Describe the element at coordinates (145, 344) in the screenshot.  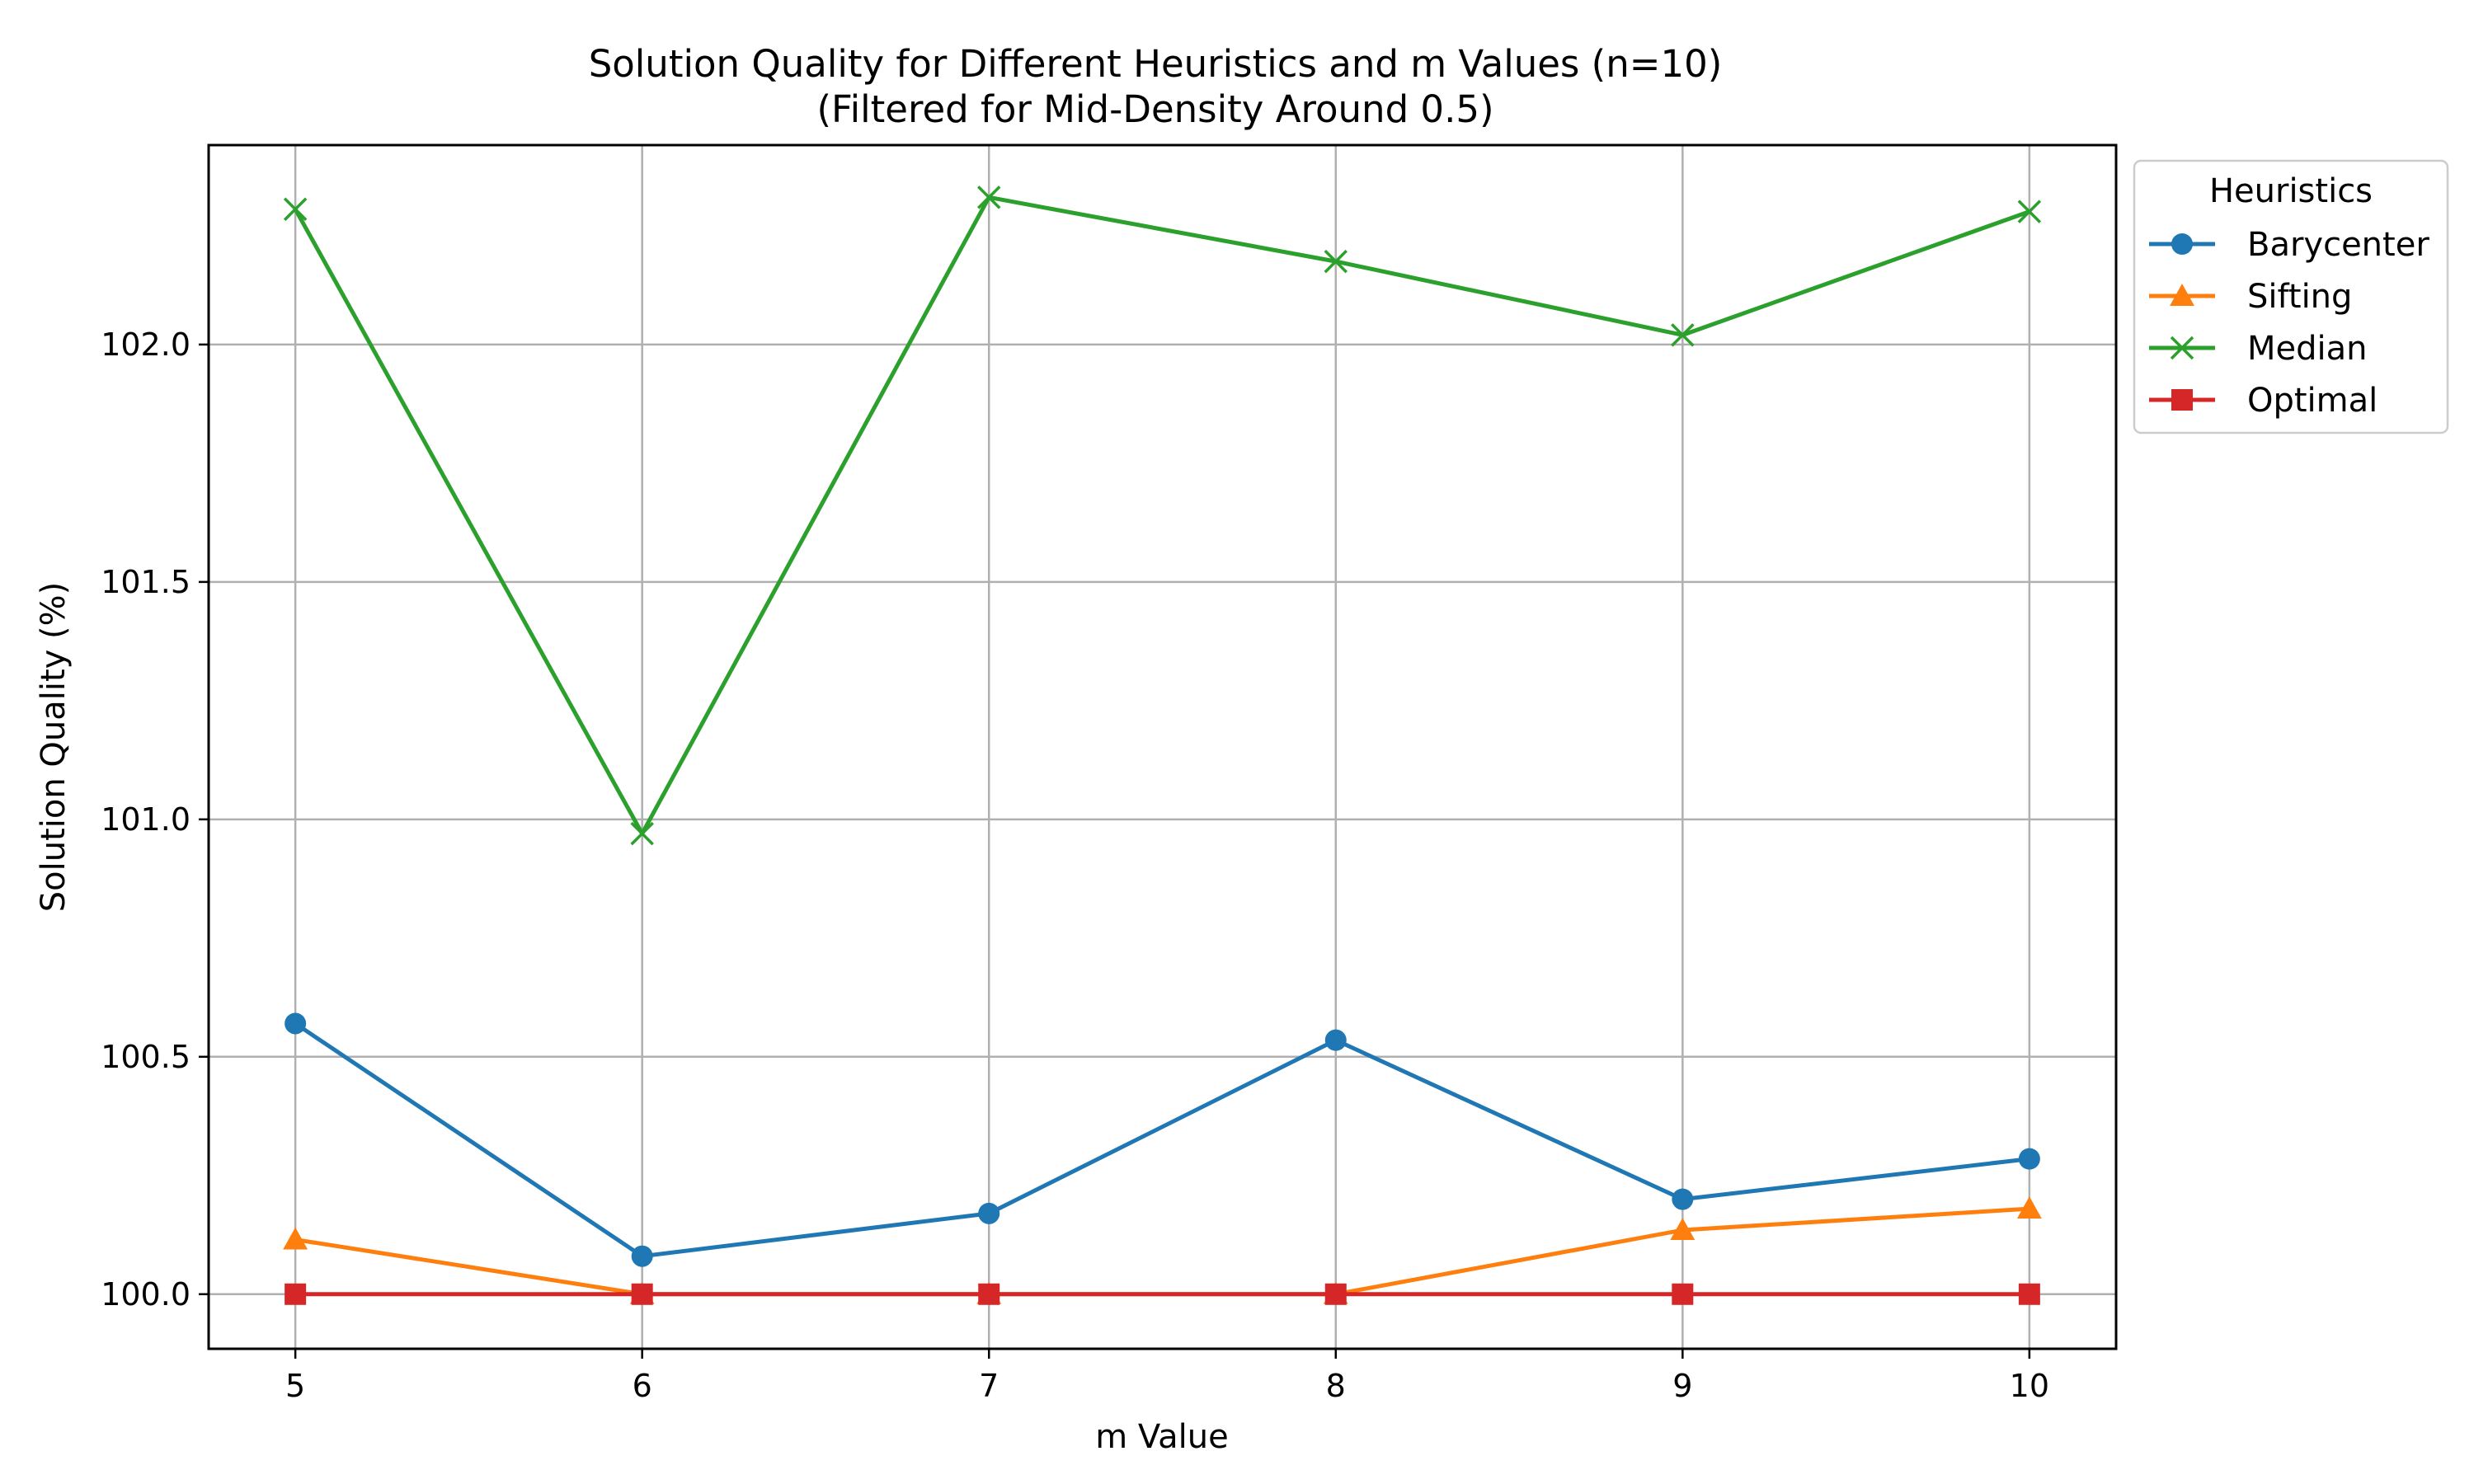
I see `y-tick-label: 102.0` at that location.